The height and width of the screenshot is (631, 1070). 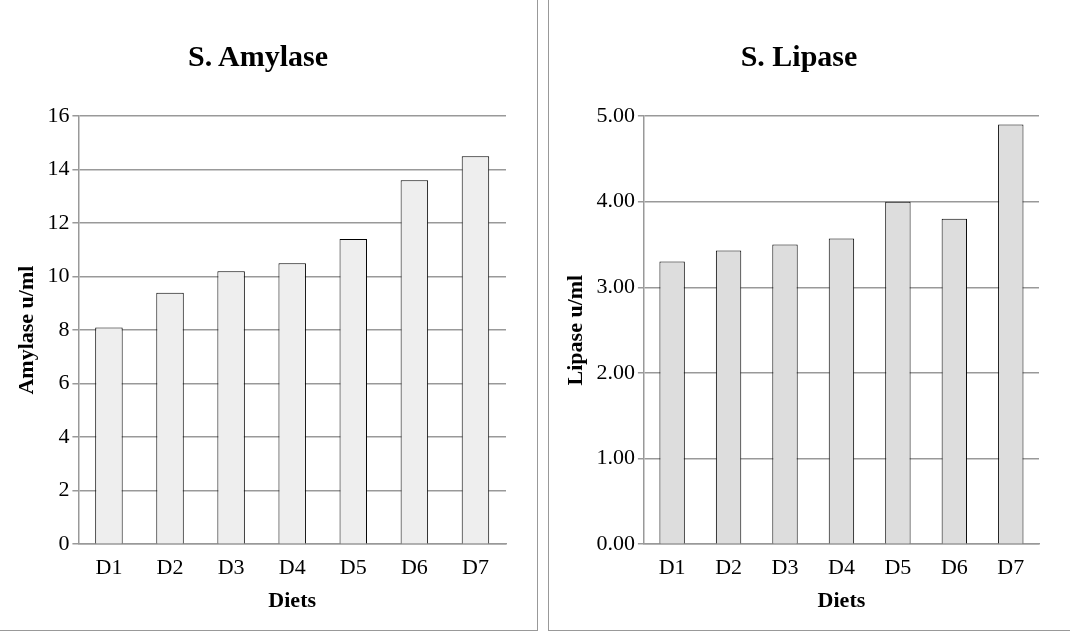 What do you see at coordinates (64, 382) in the screenshot?
I see `y-tick-label: 6` at bounding box center [64, 382].